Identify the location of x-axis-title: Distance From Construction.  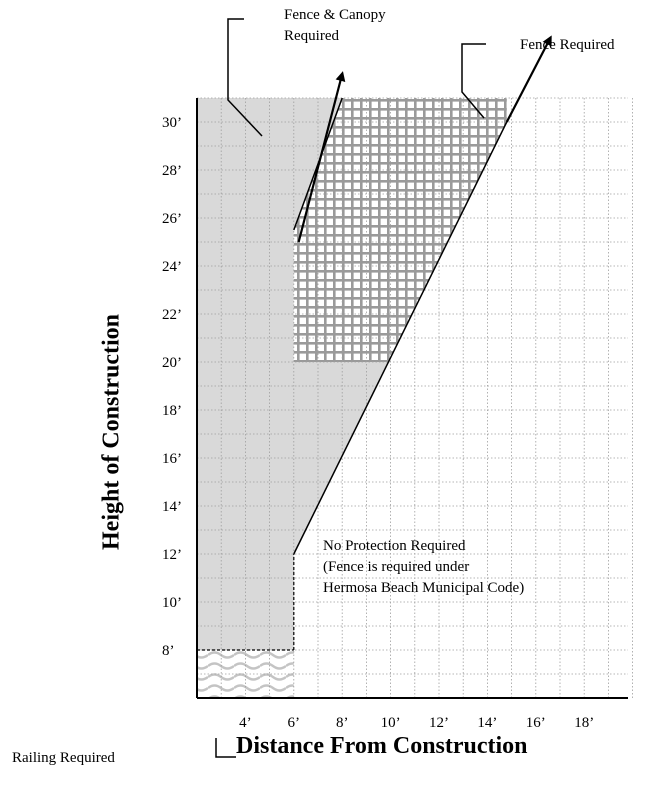
(382, 746).